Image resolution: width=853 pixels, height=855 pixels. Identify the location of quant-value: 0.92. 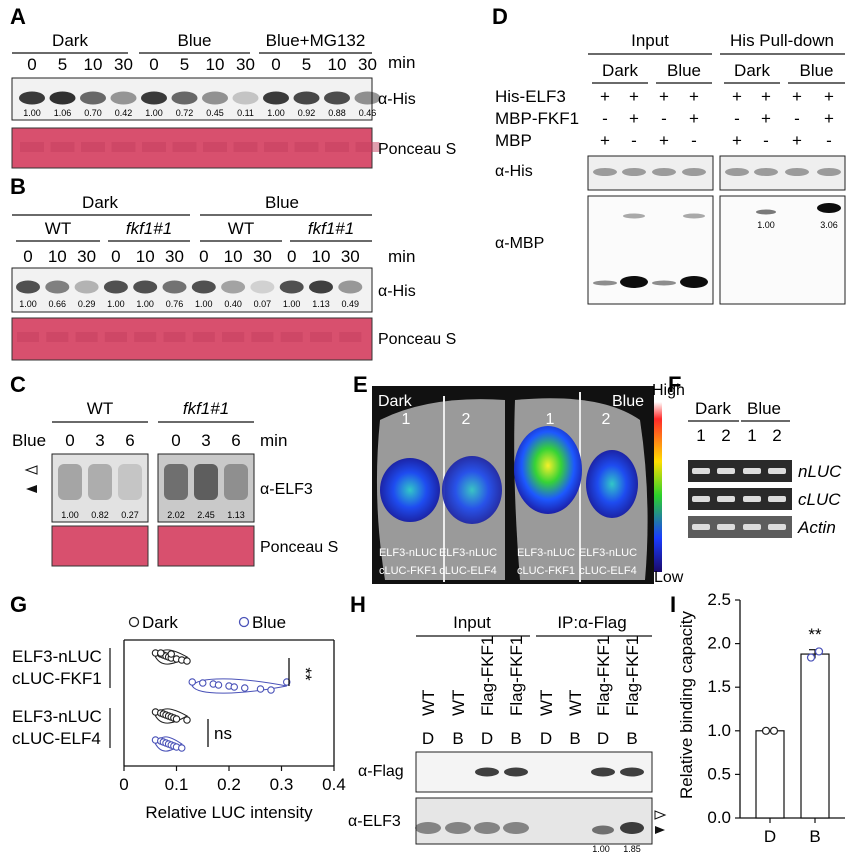
(307, 113).